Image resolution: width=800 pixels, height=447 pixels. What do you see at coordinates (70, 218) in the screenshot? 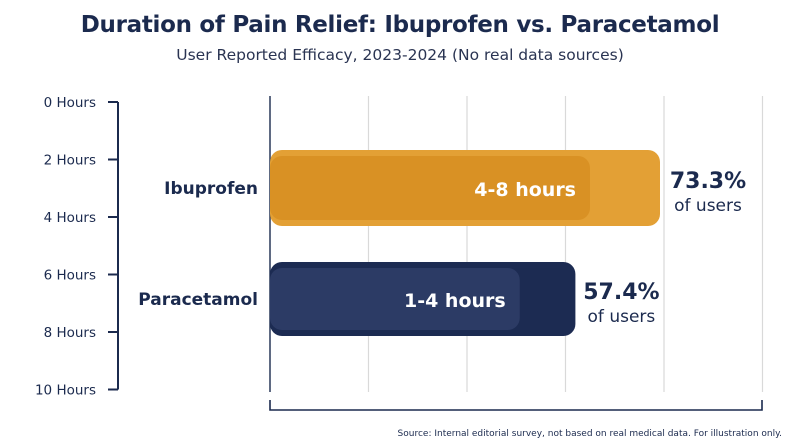
I see `y-tick-label: 4 Hours` at bounding box center [70, 218].